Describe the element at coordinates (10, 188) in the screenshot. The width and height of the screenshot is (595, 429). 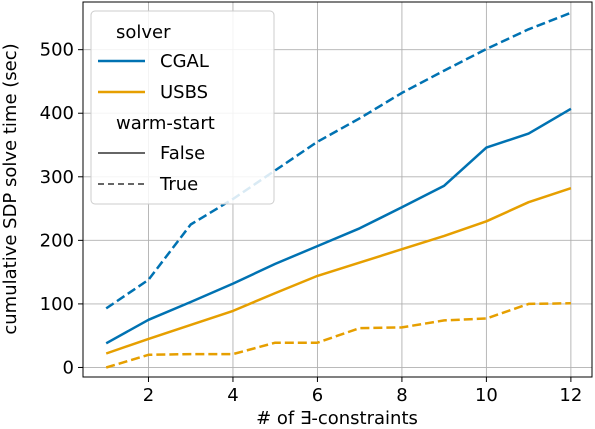
I see `y-axis-label: cumulative SDP solve time (sec)` at that location.